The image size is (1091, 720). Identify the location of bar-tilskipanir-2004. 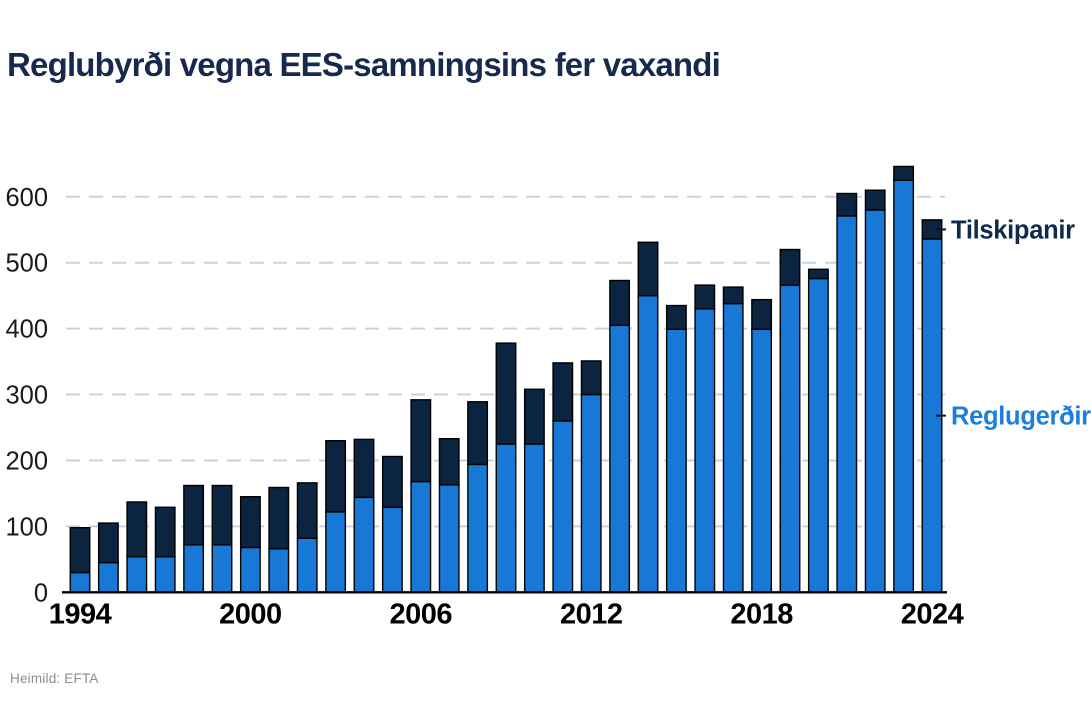
(364, 468).